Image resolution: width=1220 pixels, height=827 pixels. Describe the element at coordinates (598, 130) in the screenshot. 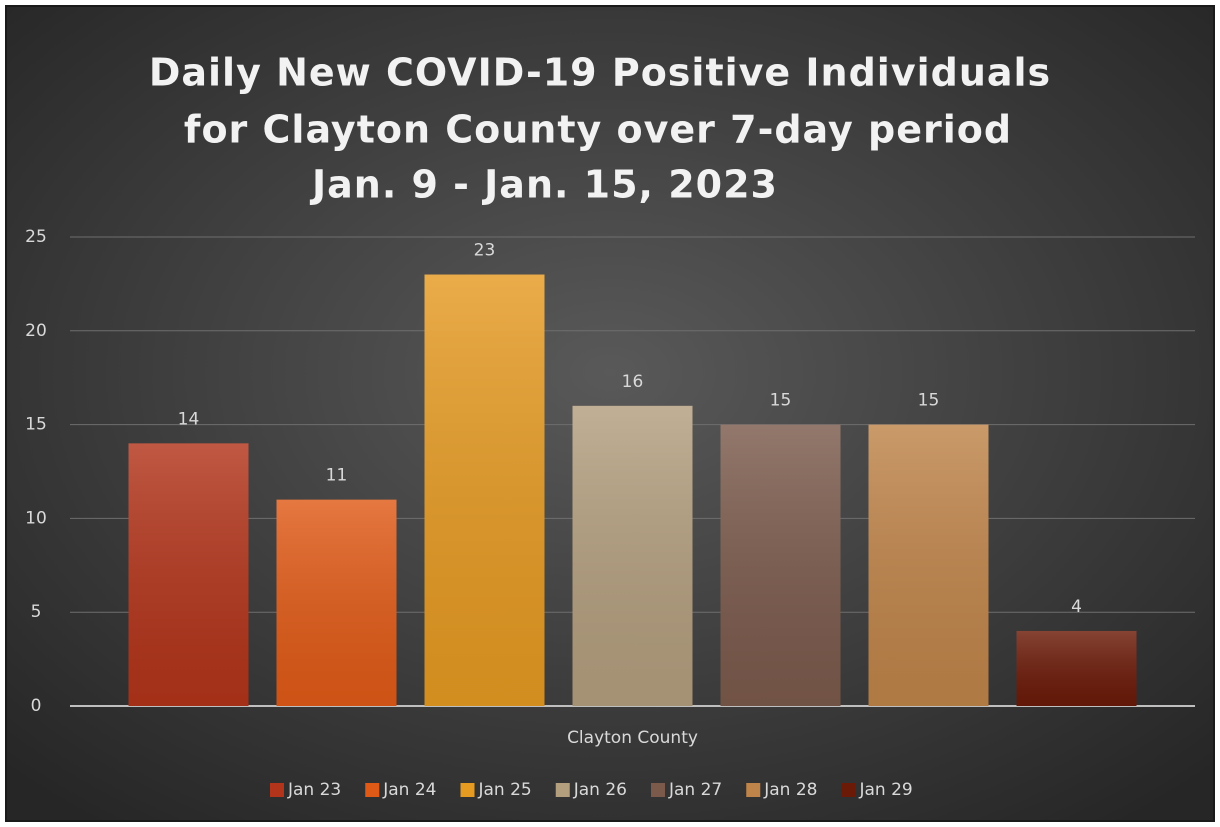

I see `chart-title: for Clayton County over 7-day period` at that location.